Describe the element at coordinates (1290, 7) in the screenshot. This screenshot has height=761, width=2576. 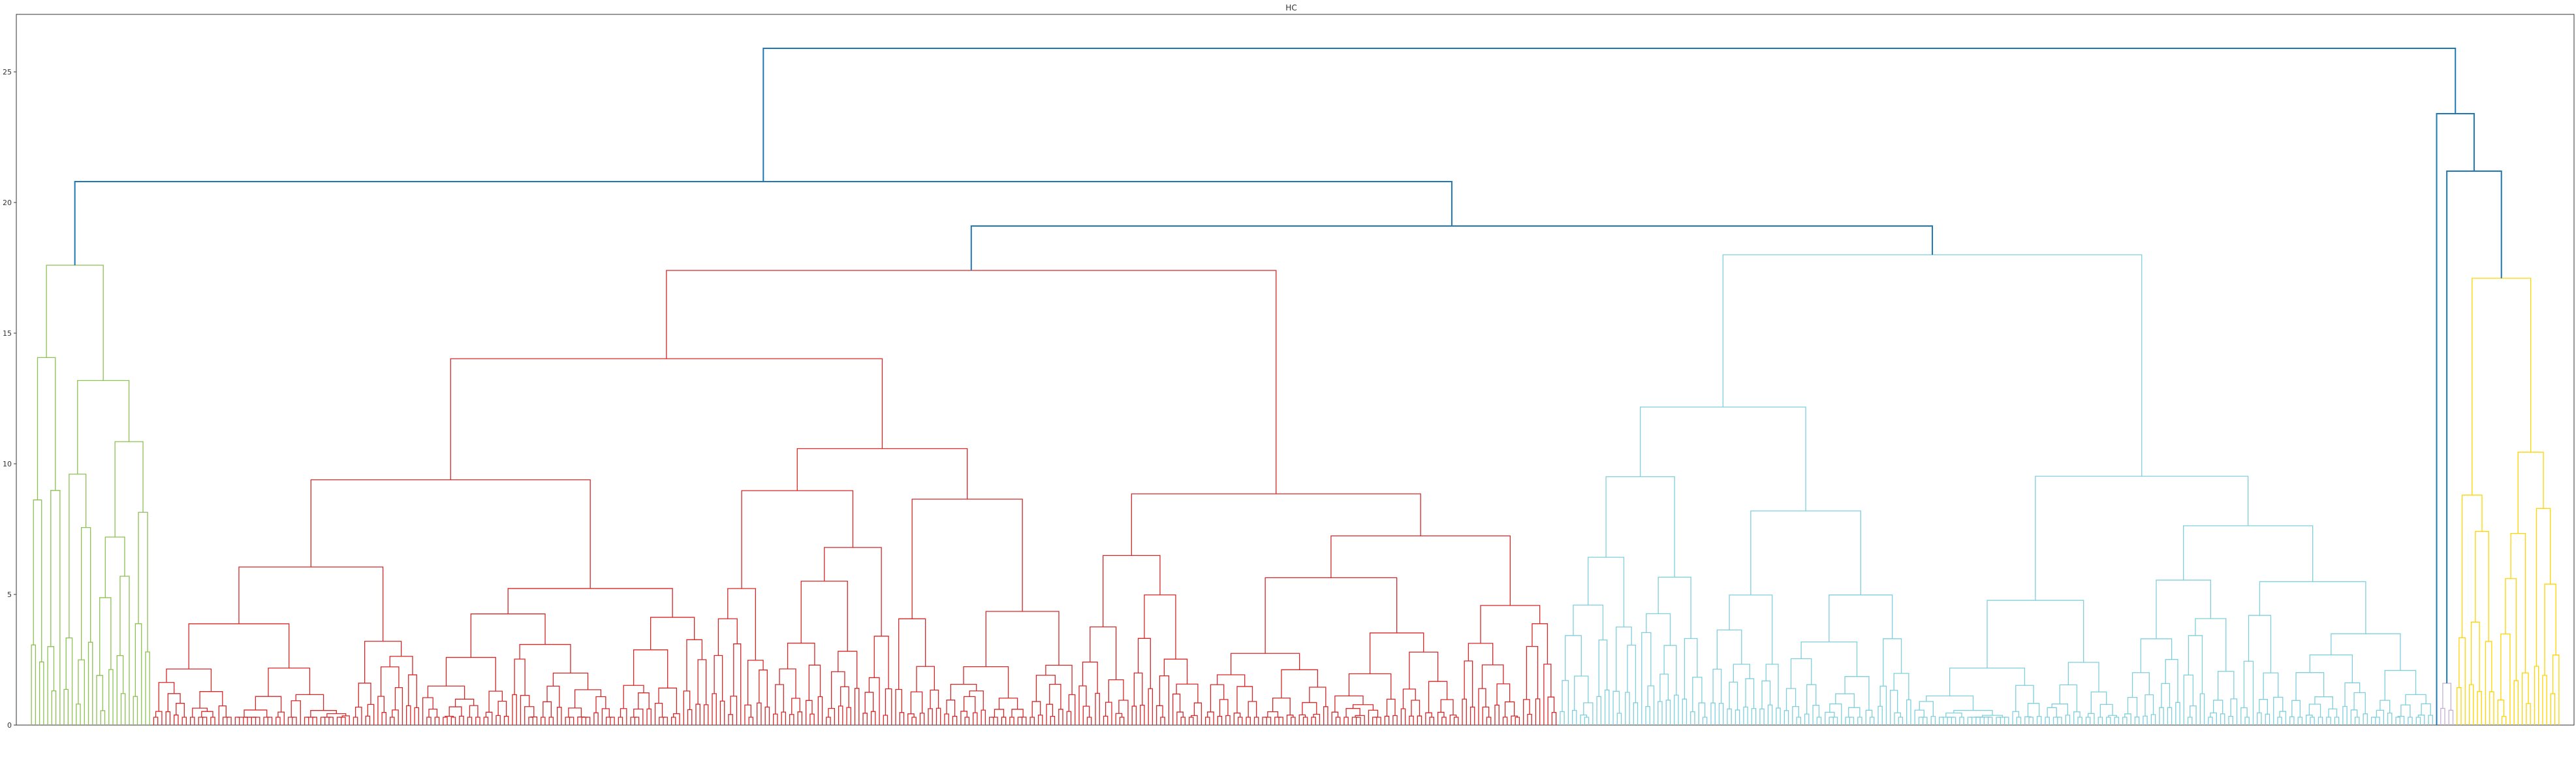
I see `chart-title: HC` at that location.